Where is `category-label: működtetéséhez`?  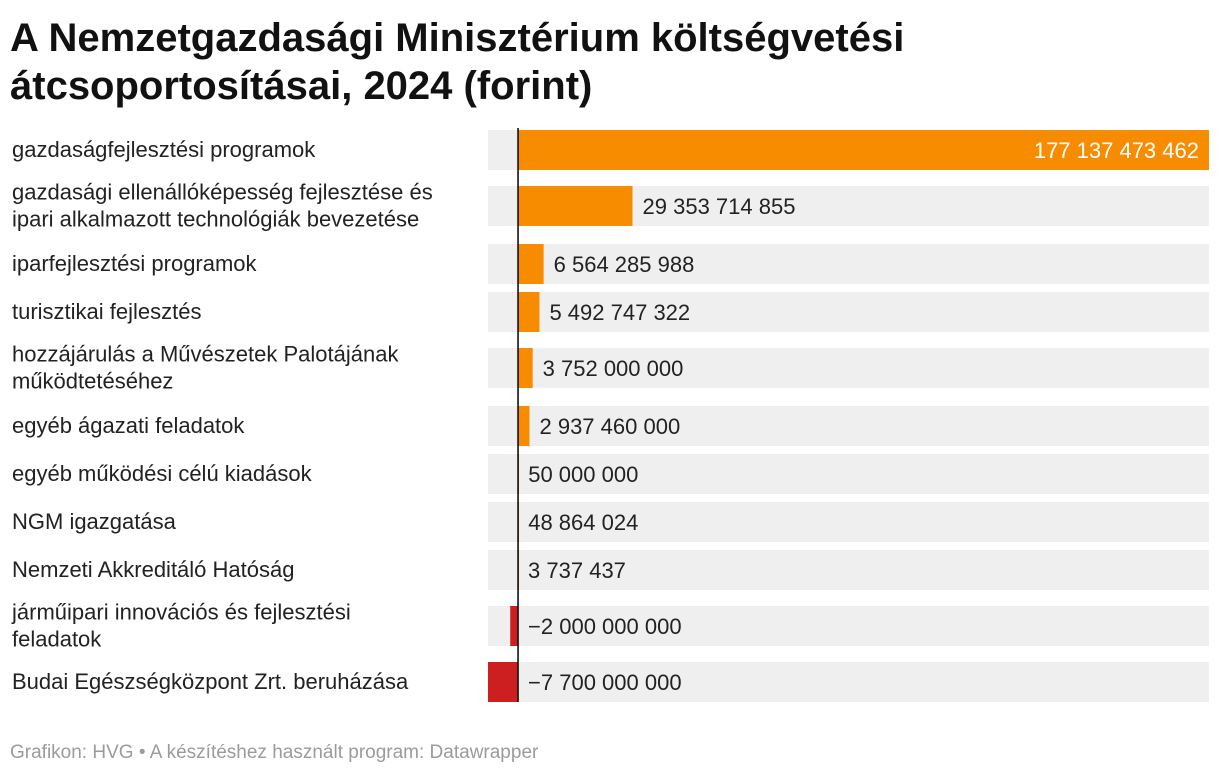
category-label: működtetéséhez is located at coordinates (92, 381).